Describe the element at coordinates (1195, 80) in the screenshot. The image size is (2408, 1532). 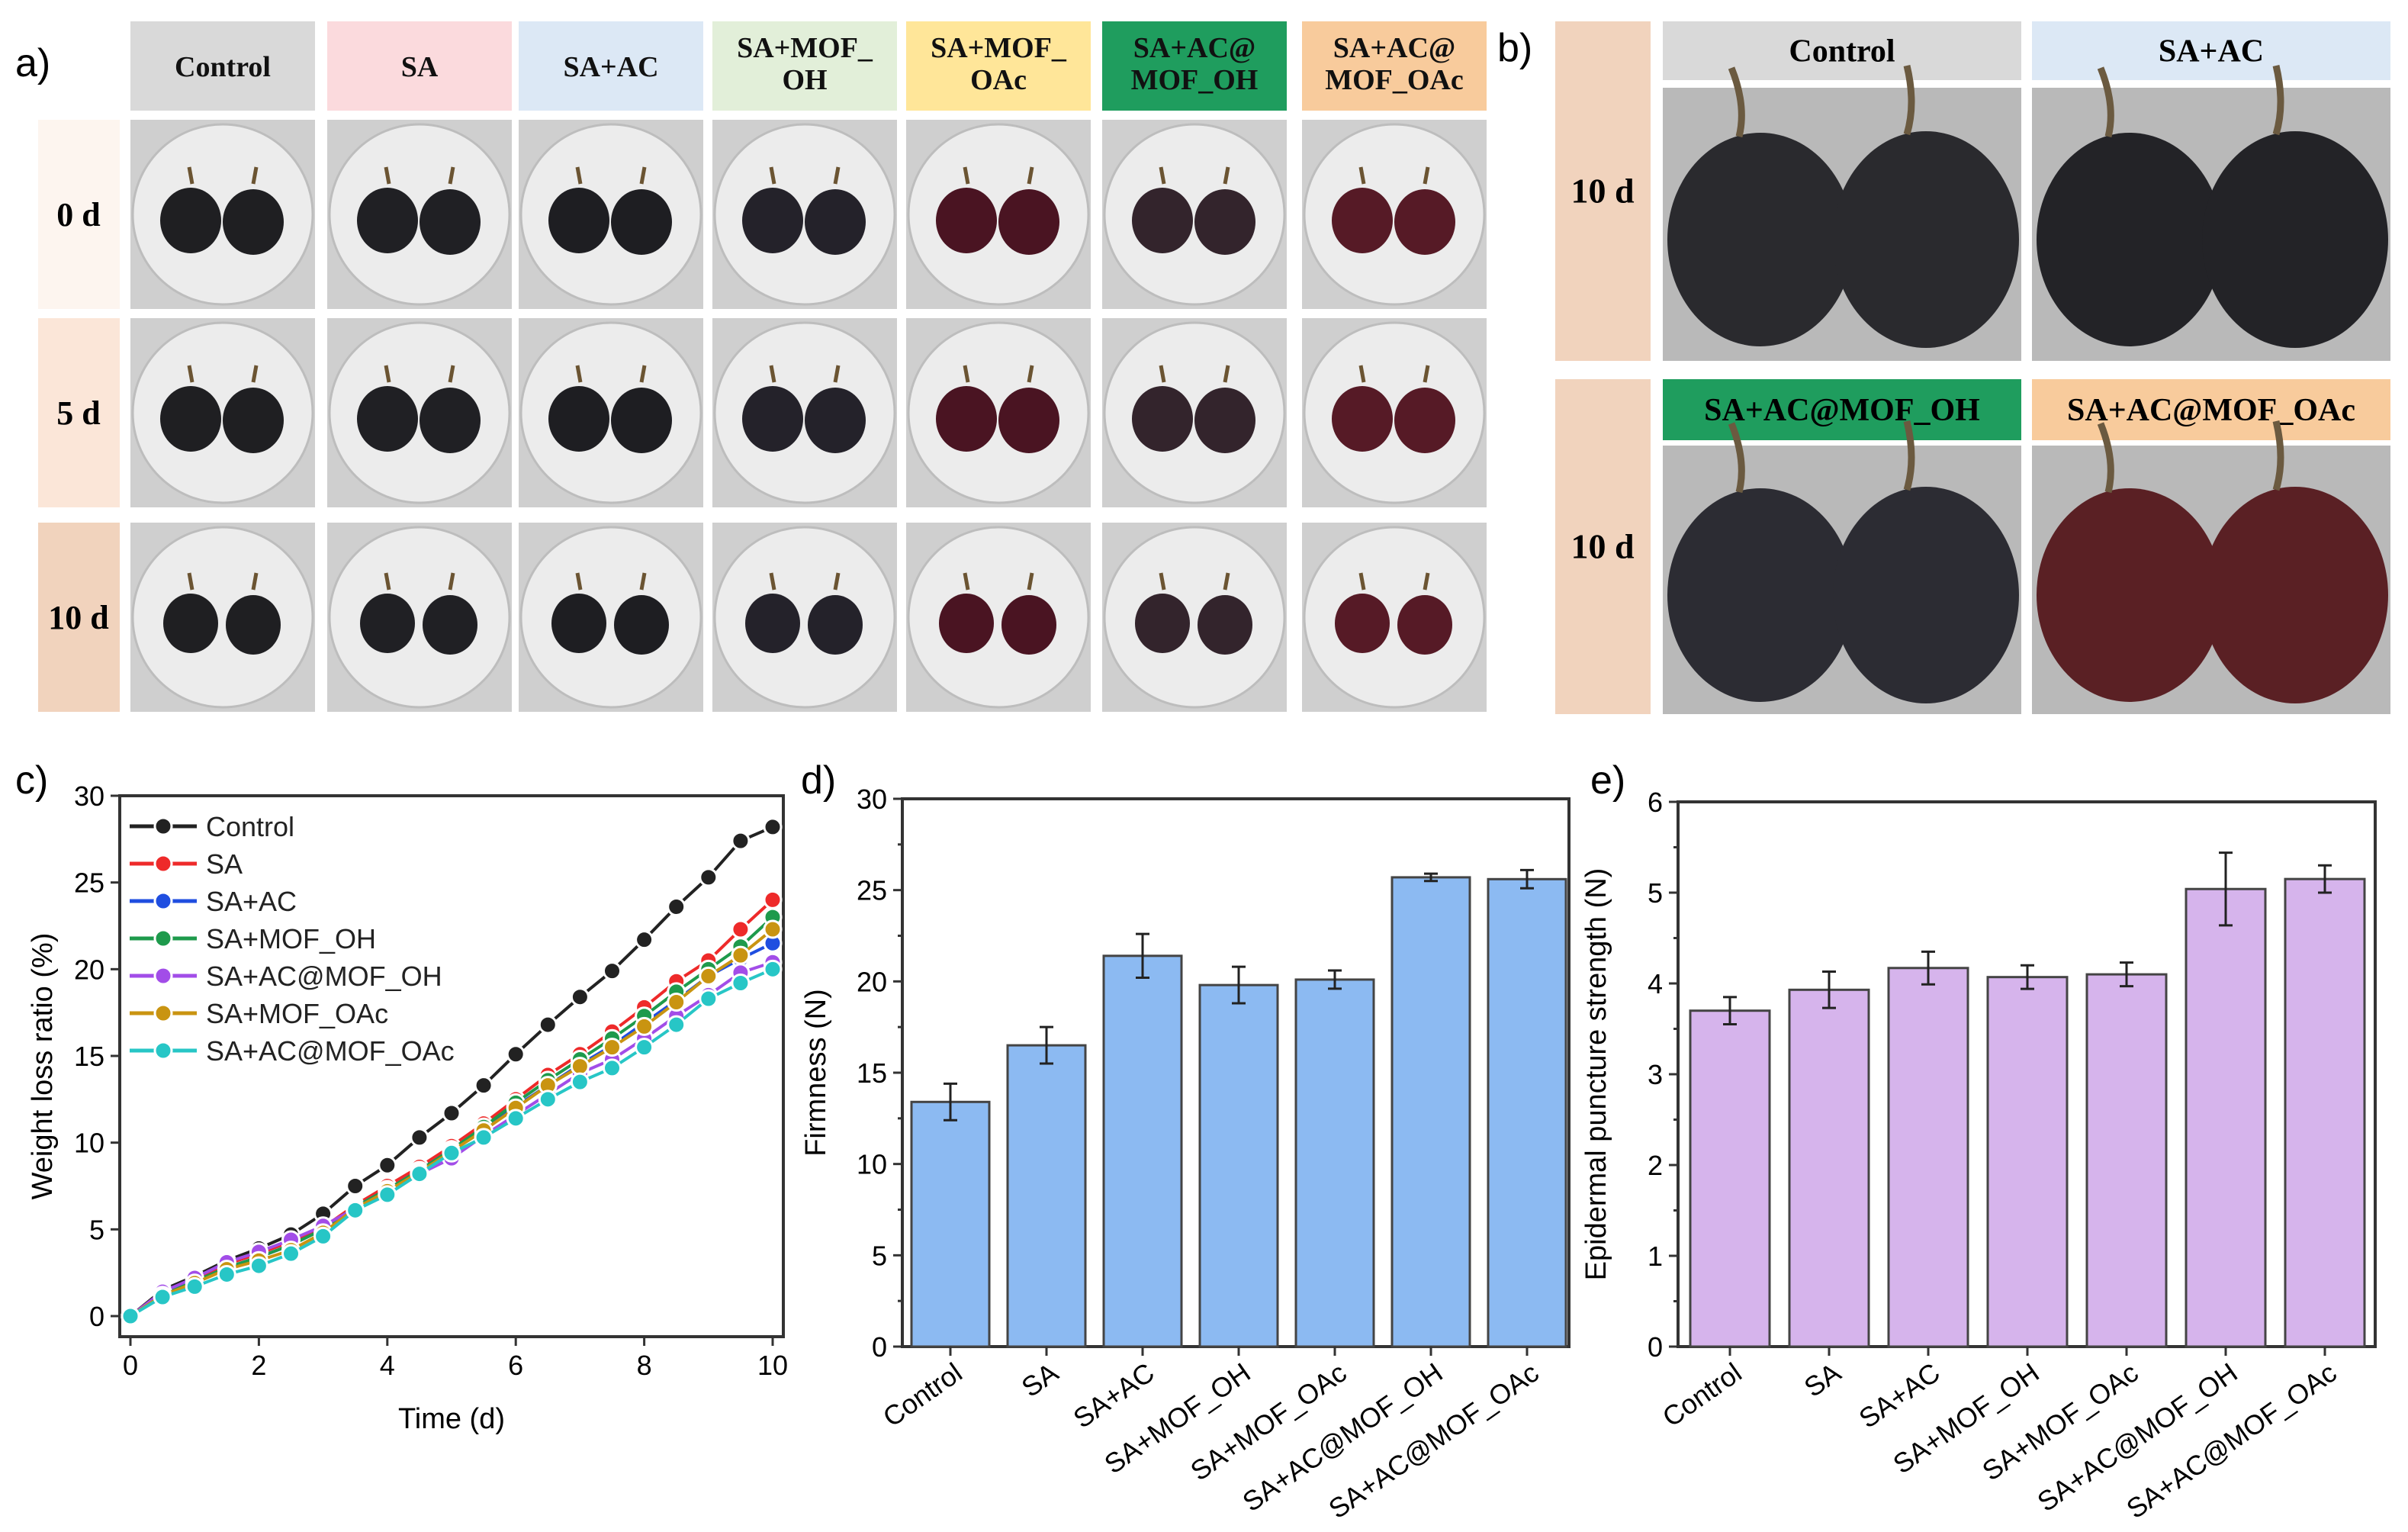
I see `column-header-label: MOF_OH` at that location.